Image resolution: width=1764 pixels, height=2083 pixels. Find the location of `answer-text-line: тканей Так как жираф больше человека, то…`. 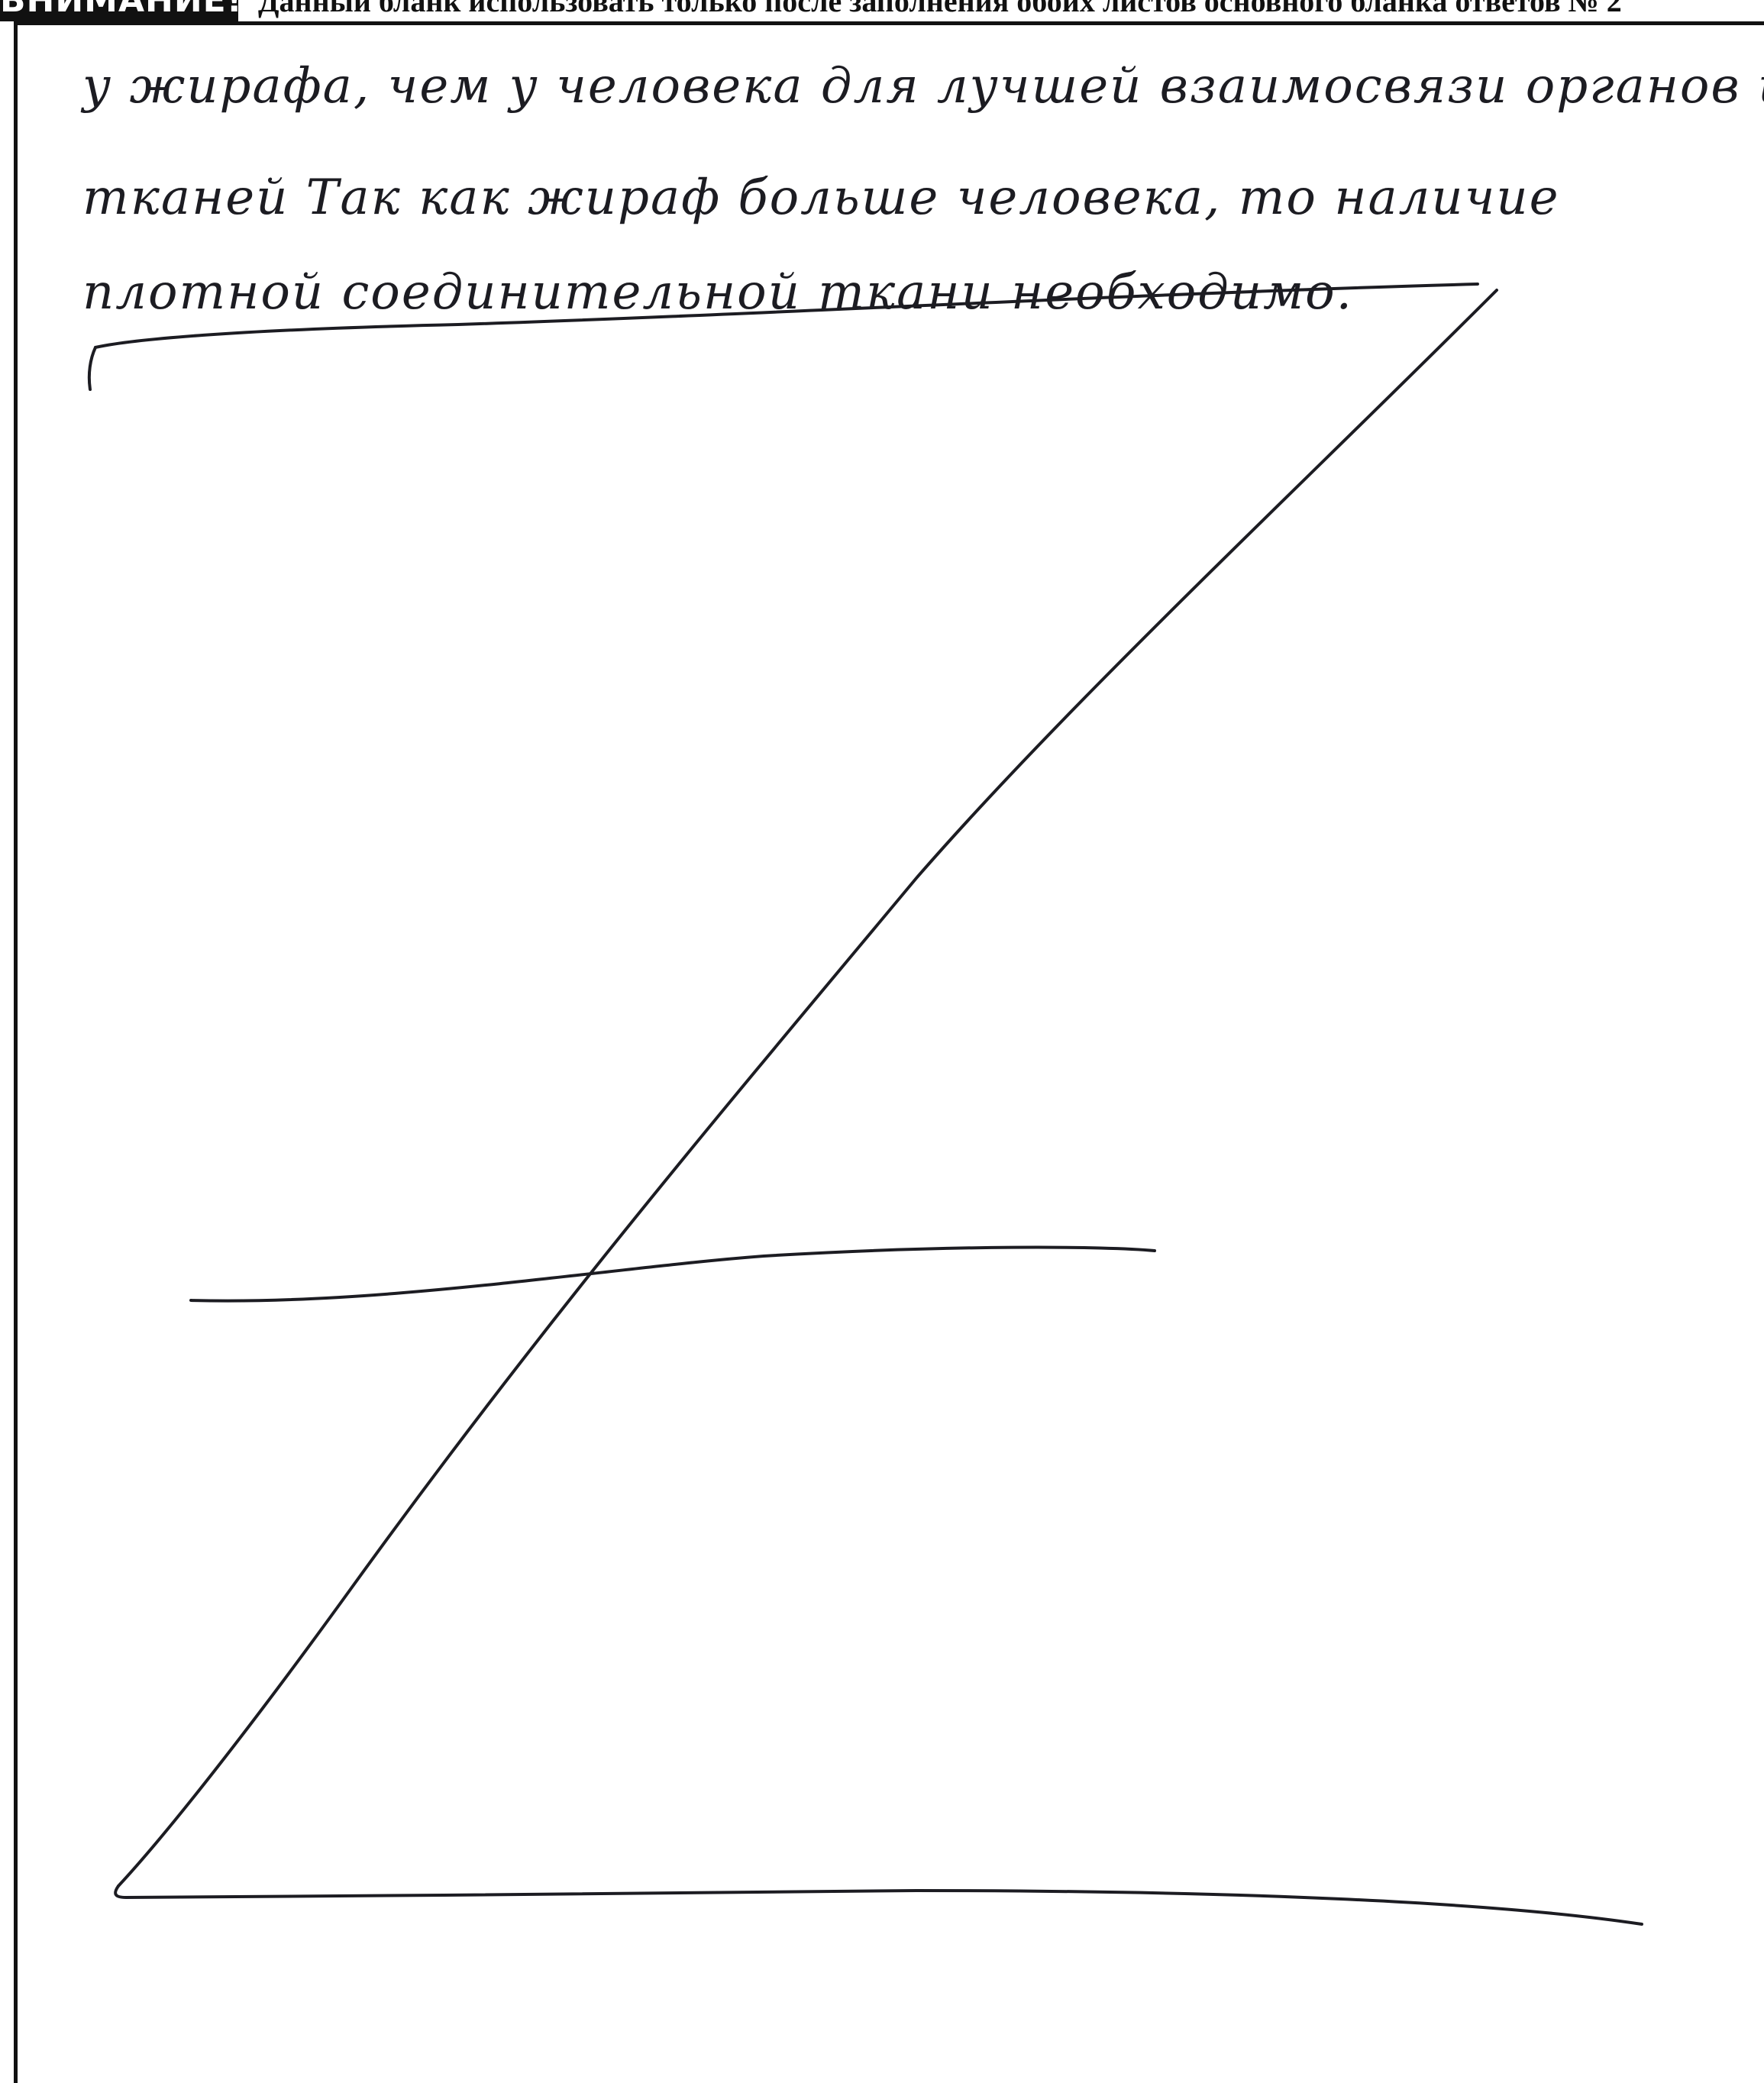

answer-text-line: тканей Так как жираф больше человека, то… is located at coordinates (821, 198).